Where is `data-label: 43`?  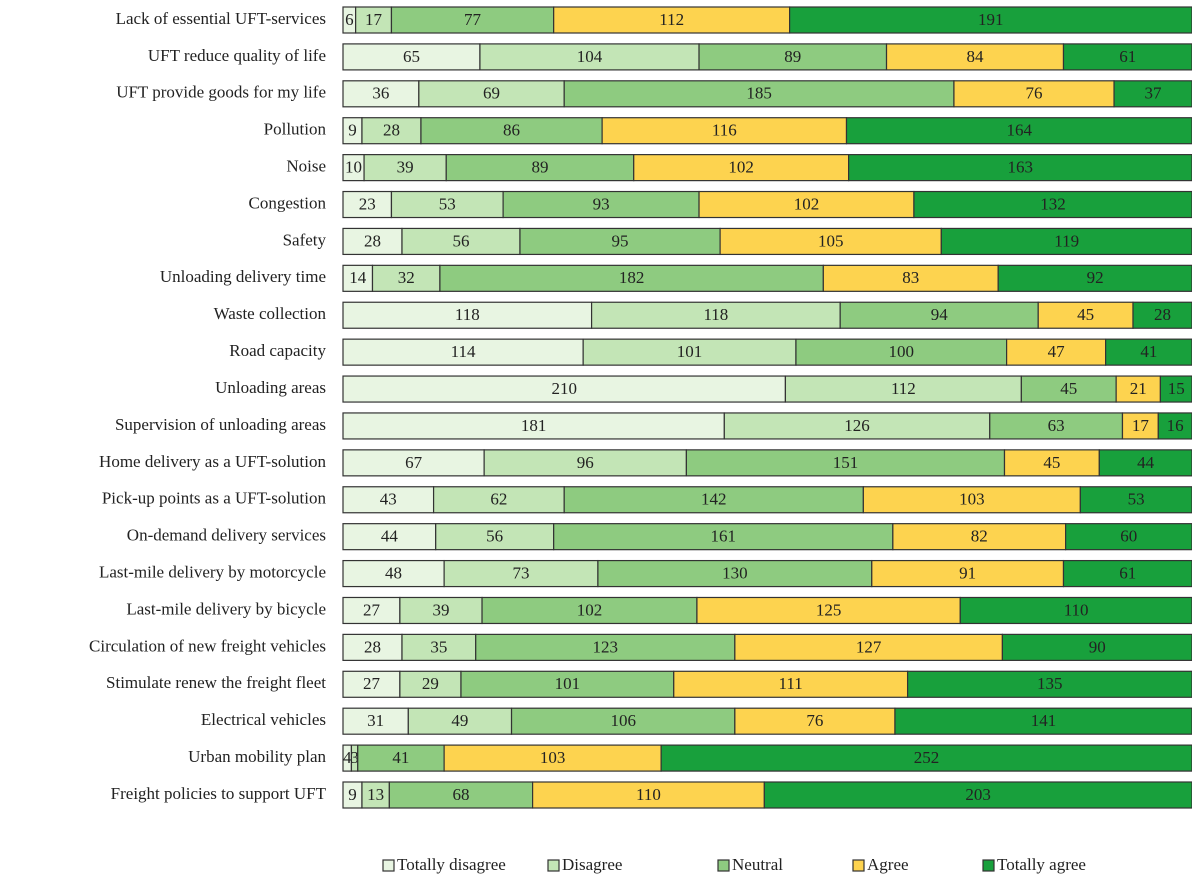 data-label: 43 is located at coordinates (388, 499).